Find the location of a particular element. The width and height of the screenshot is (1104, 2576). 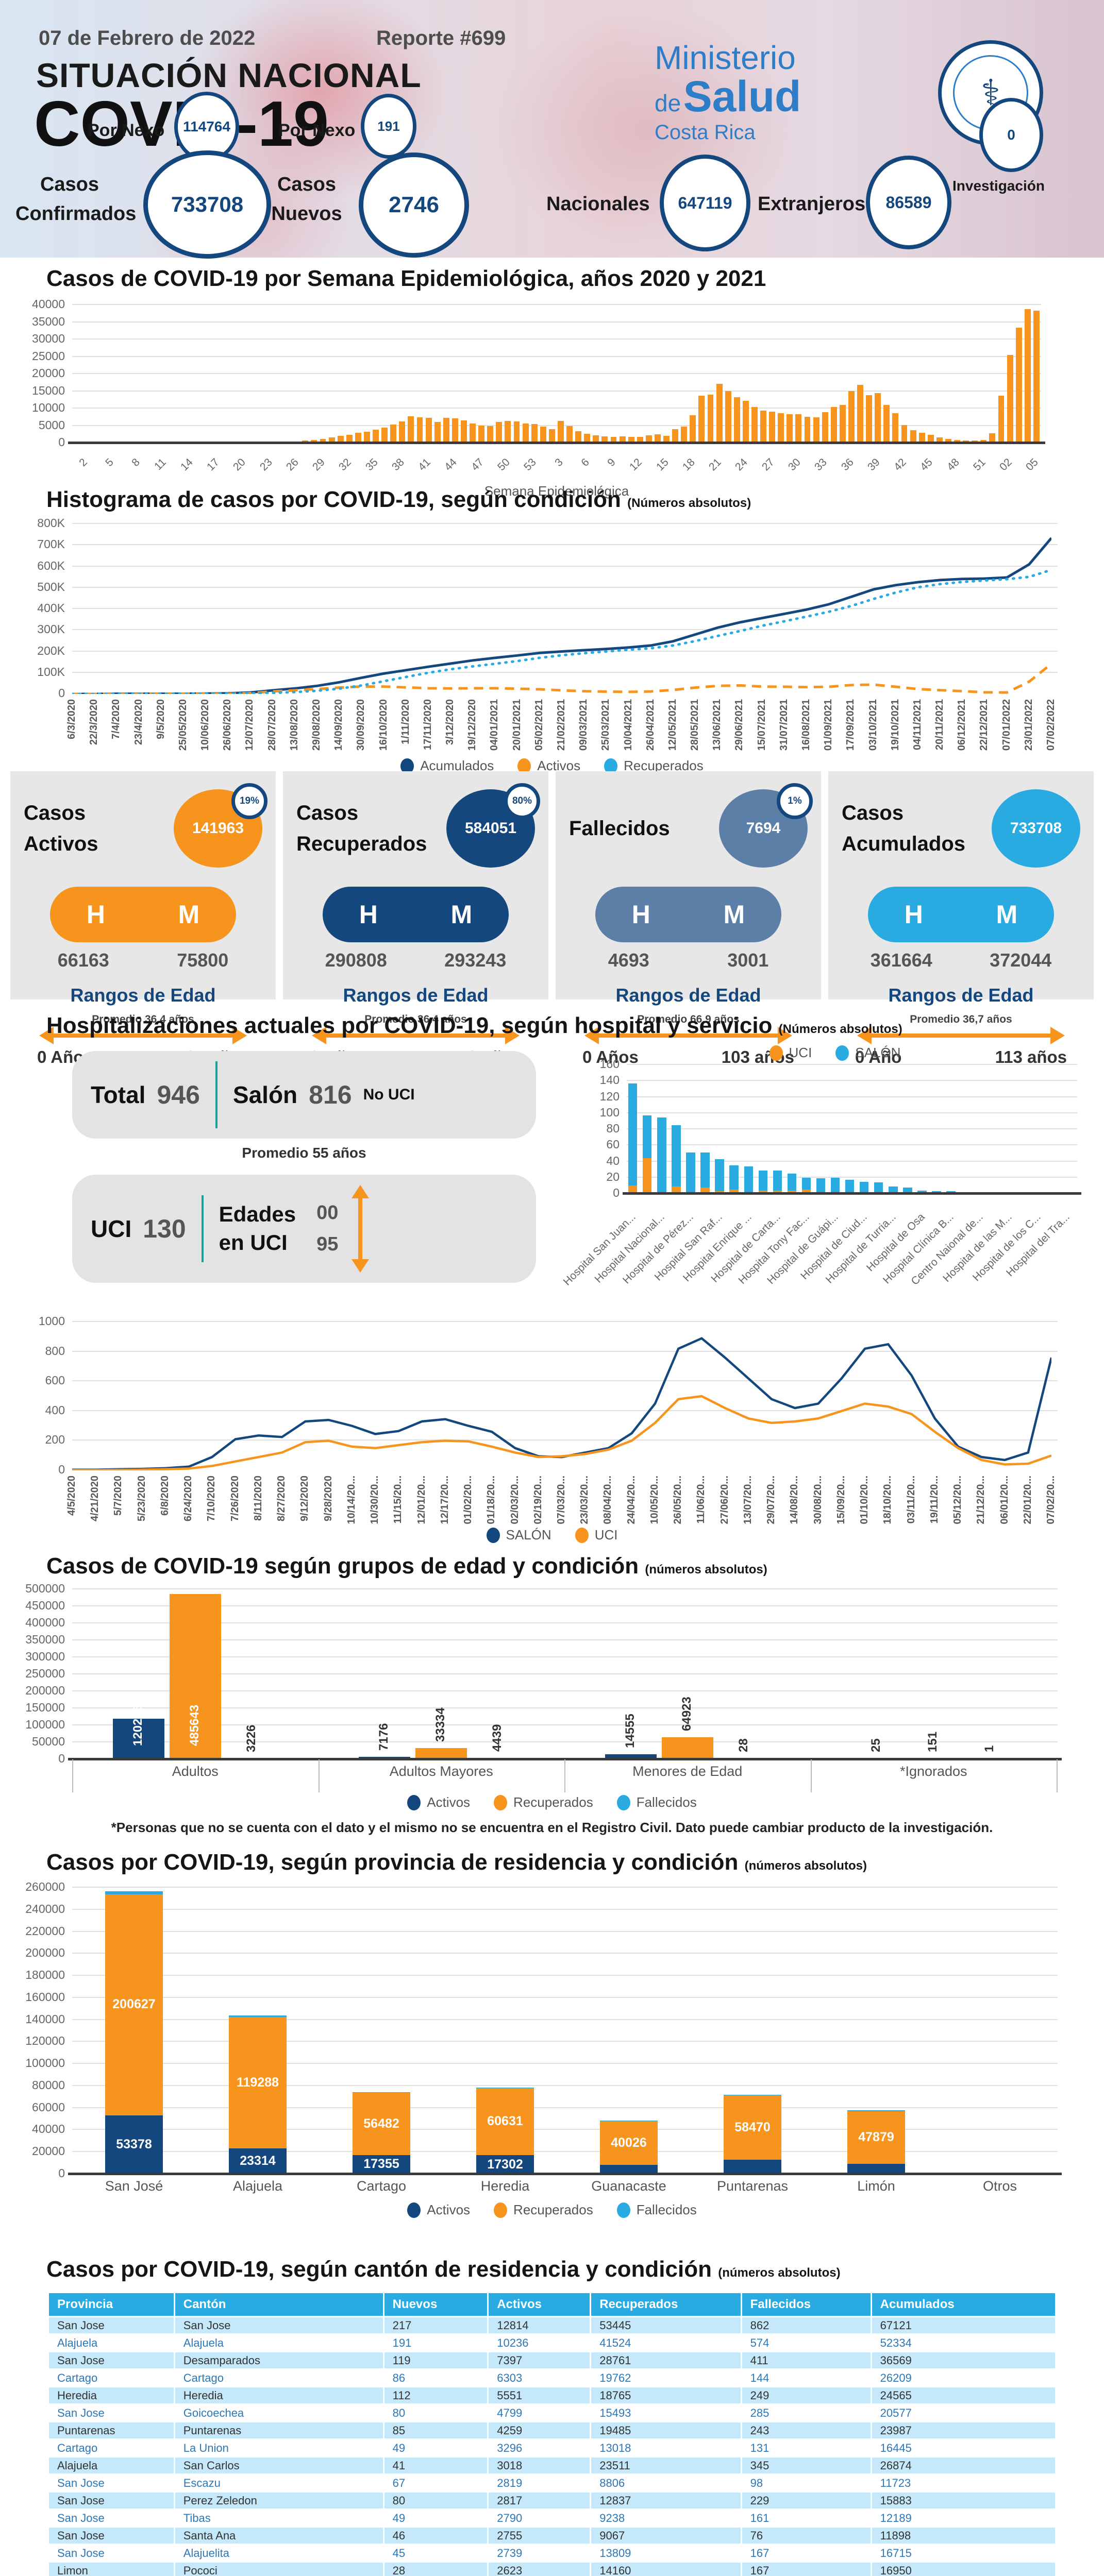

y-tick-label: 200000 is located at coordinates (45, 1690).